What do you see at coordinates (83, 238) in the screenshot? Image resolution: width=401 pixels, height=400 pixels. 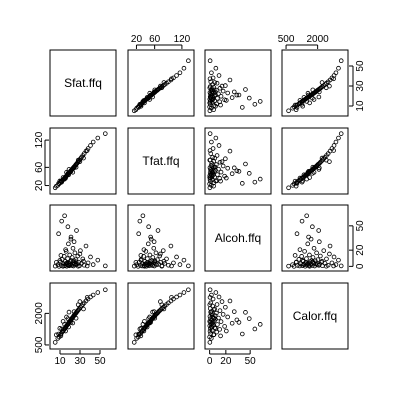 I see `panel-r3-c1` at bounding box center [83, 238].